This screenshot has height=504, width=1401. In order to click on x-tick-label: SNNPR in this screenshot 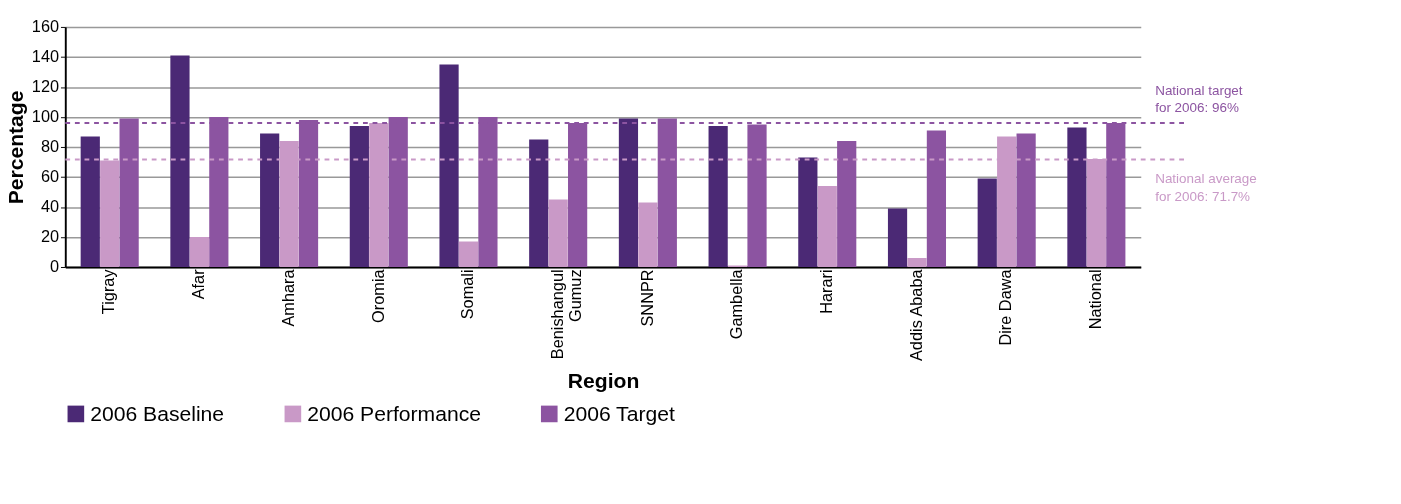, I will do `click(646, 298)`.